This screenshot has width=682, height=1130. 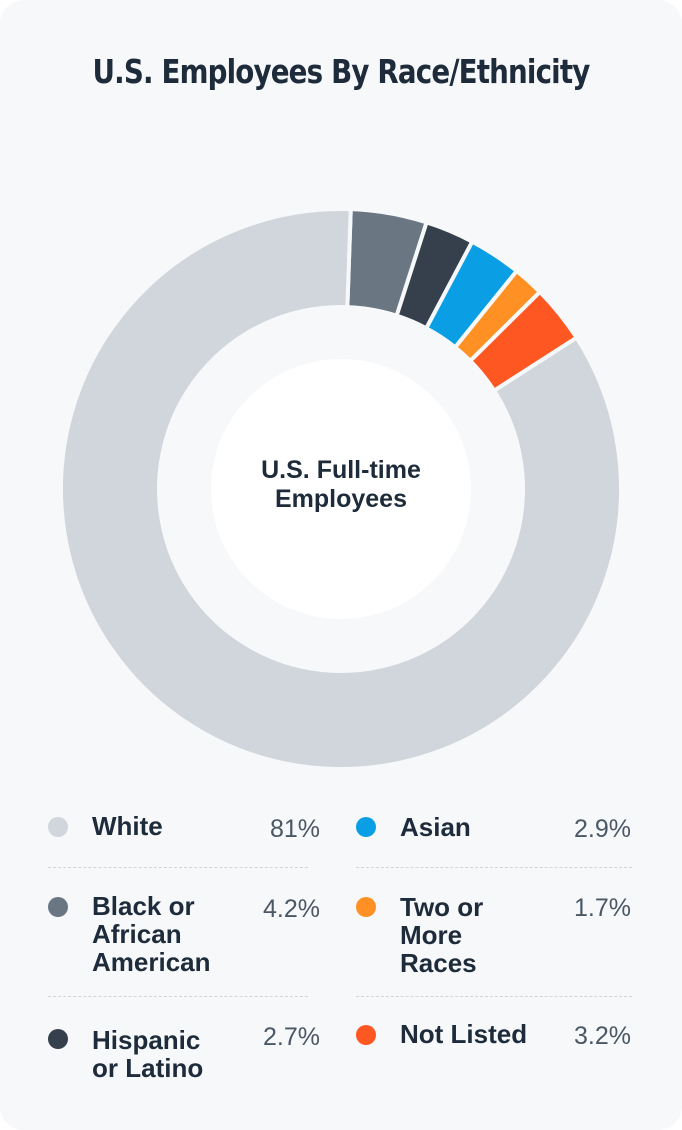 What do you see at coordinates (366, 827) in the screenshot?
I see `legend-dot-asian` at bounding box center [366, 827].